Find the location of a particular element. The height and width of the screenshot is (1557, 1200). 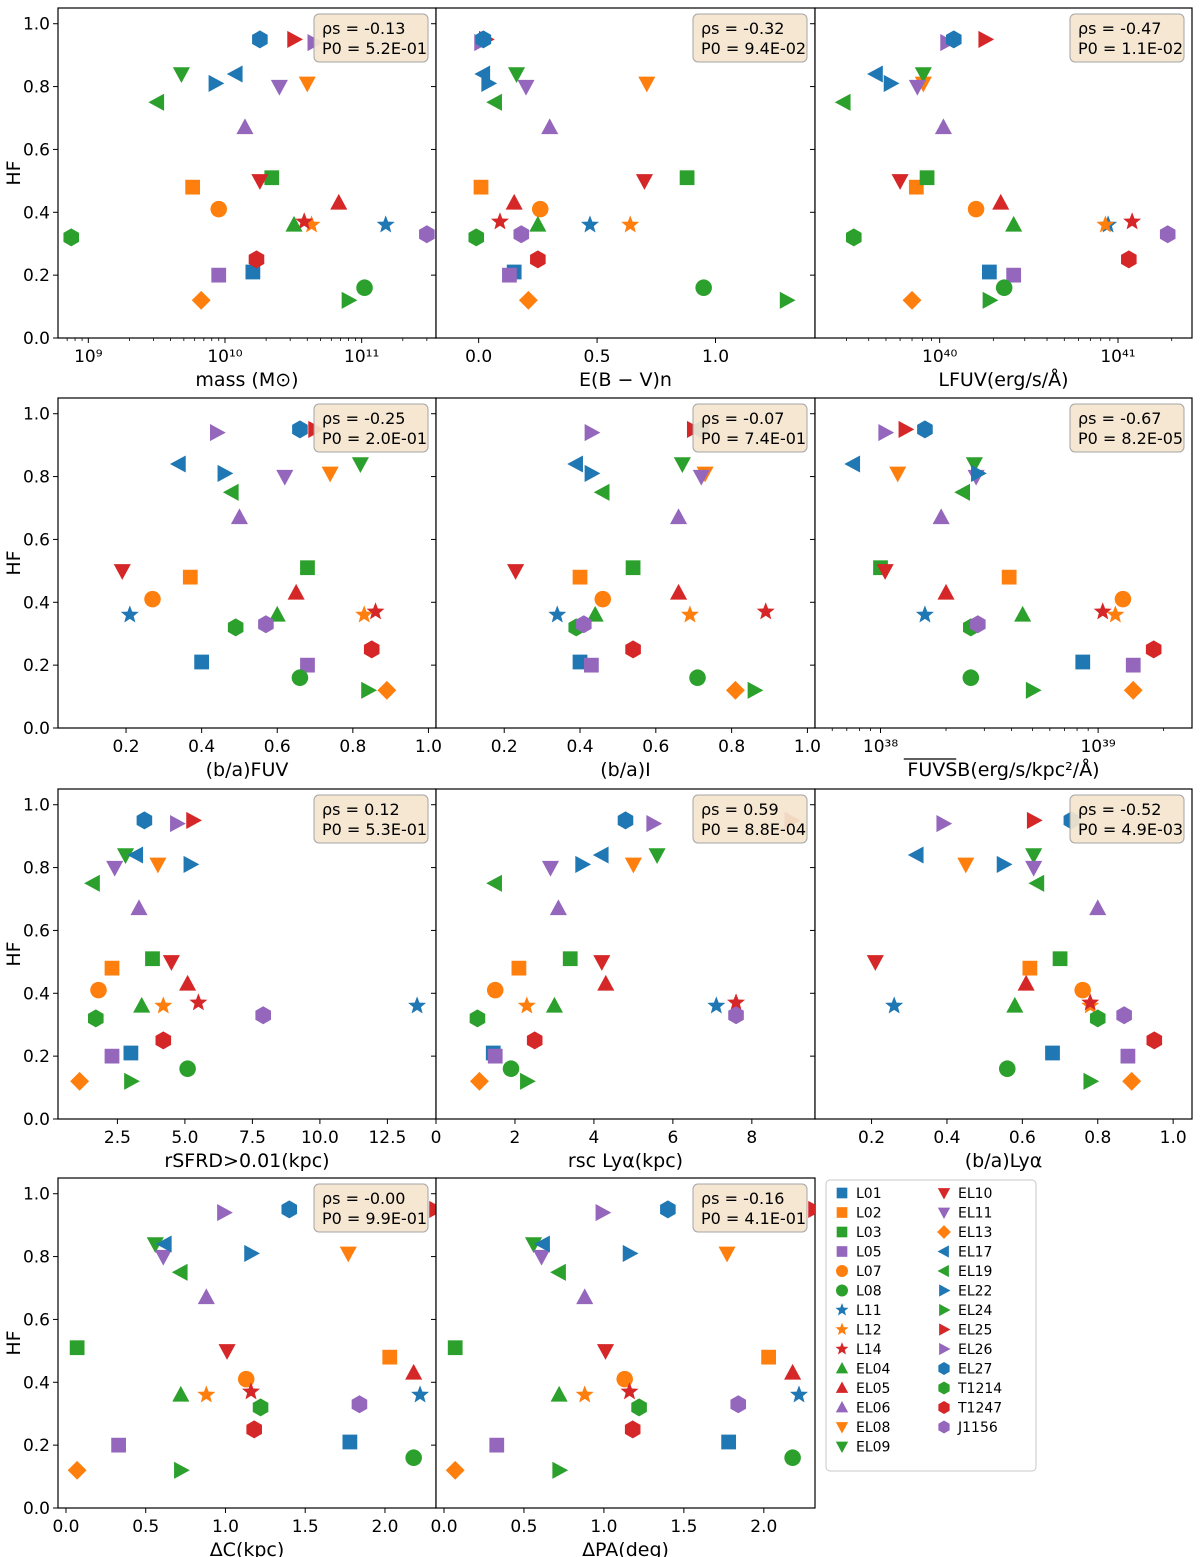

legend-marker-l12 is located at coordinates (842, 1329).